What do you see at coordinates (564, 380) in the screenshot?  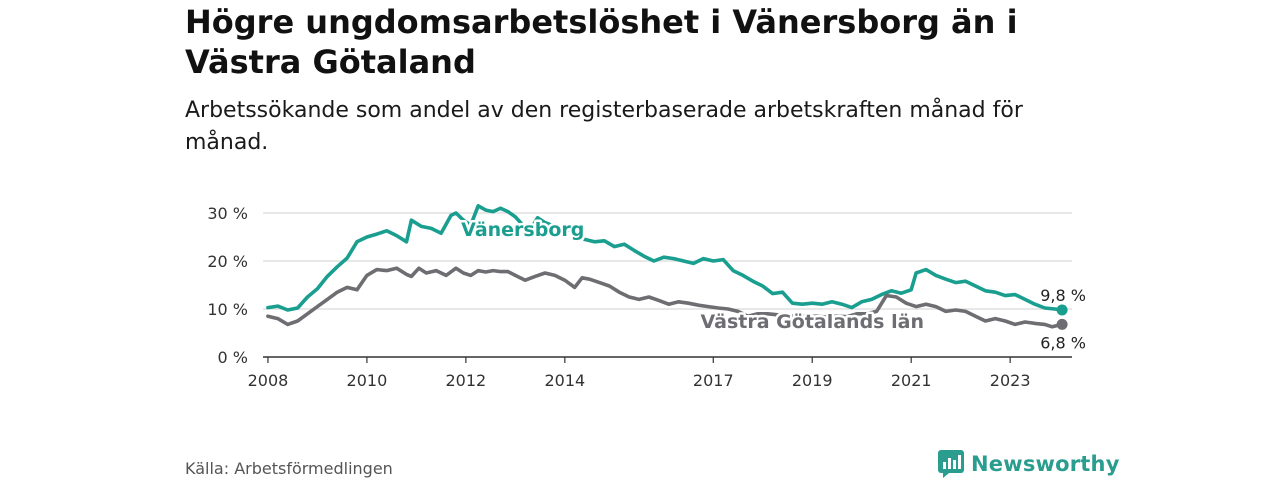 I see `x-tick-label: 2014` at bounding box center [564, 380].